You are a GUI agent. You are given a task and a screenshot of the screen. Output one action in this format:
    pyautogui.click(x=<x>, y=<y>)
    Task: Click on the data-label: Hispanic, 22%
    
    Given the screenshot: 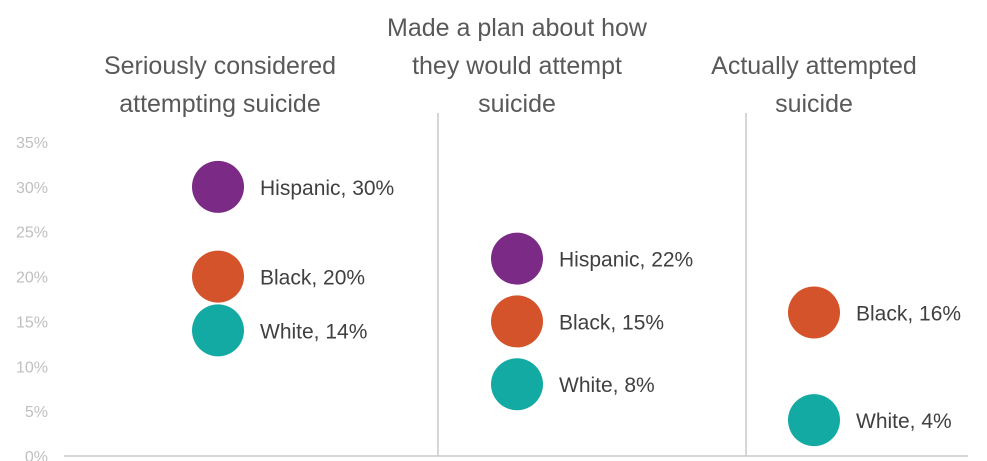 What is the action you would take?
    pyautogui.click(x=626, y=260)
    